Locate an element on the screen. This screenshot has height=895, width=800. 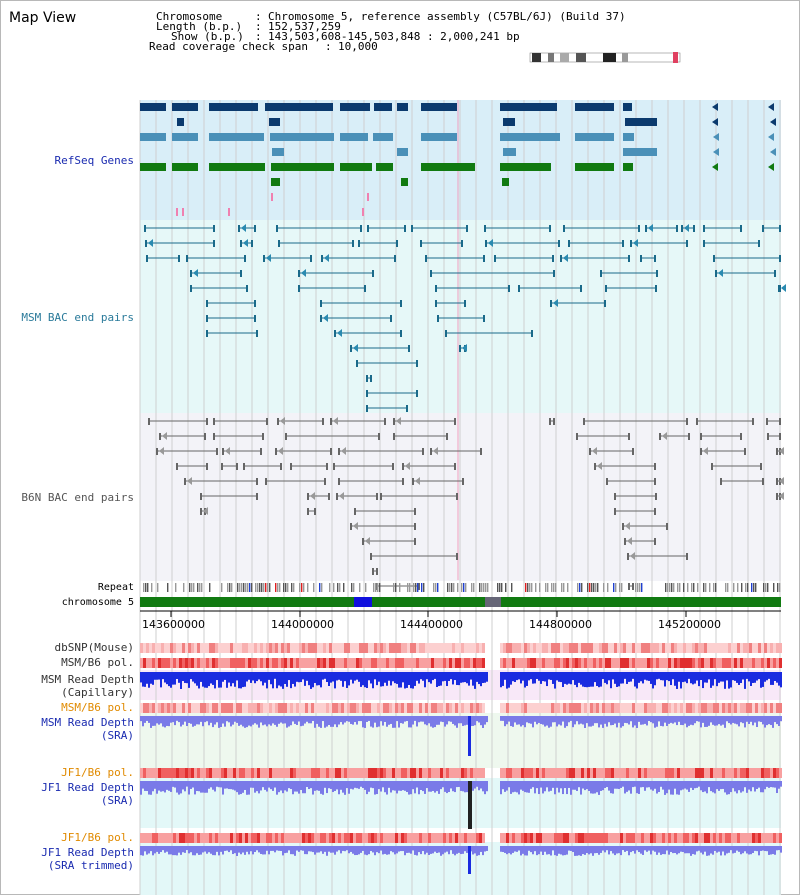
msm-bac-label: MSM BAC end pairs is located at coordinates (77, 317).